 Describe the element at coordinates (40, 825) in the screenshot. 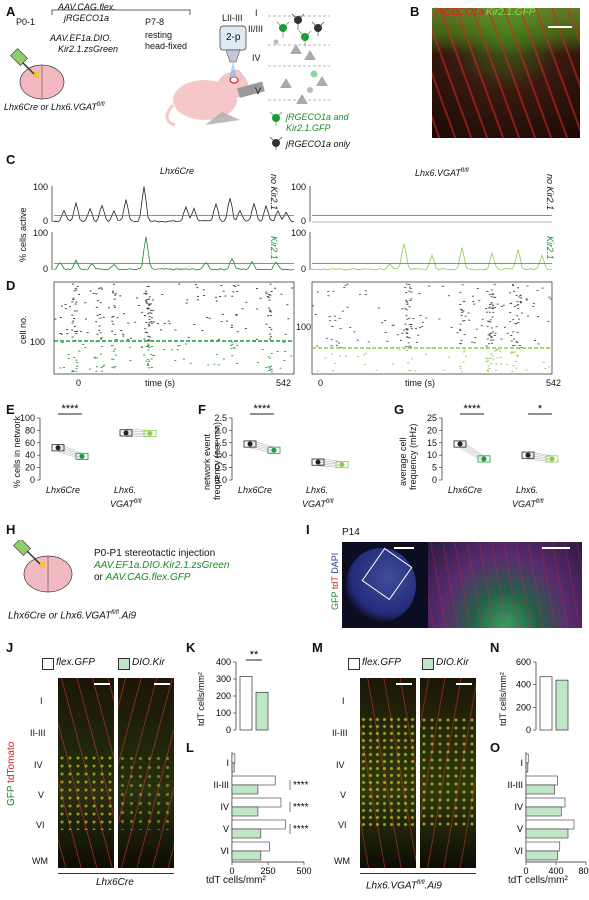

I see `j-layer-5: VI` at that location.